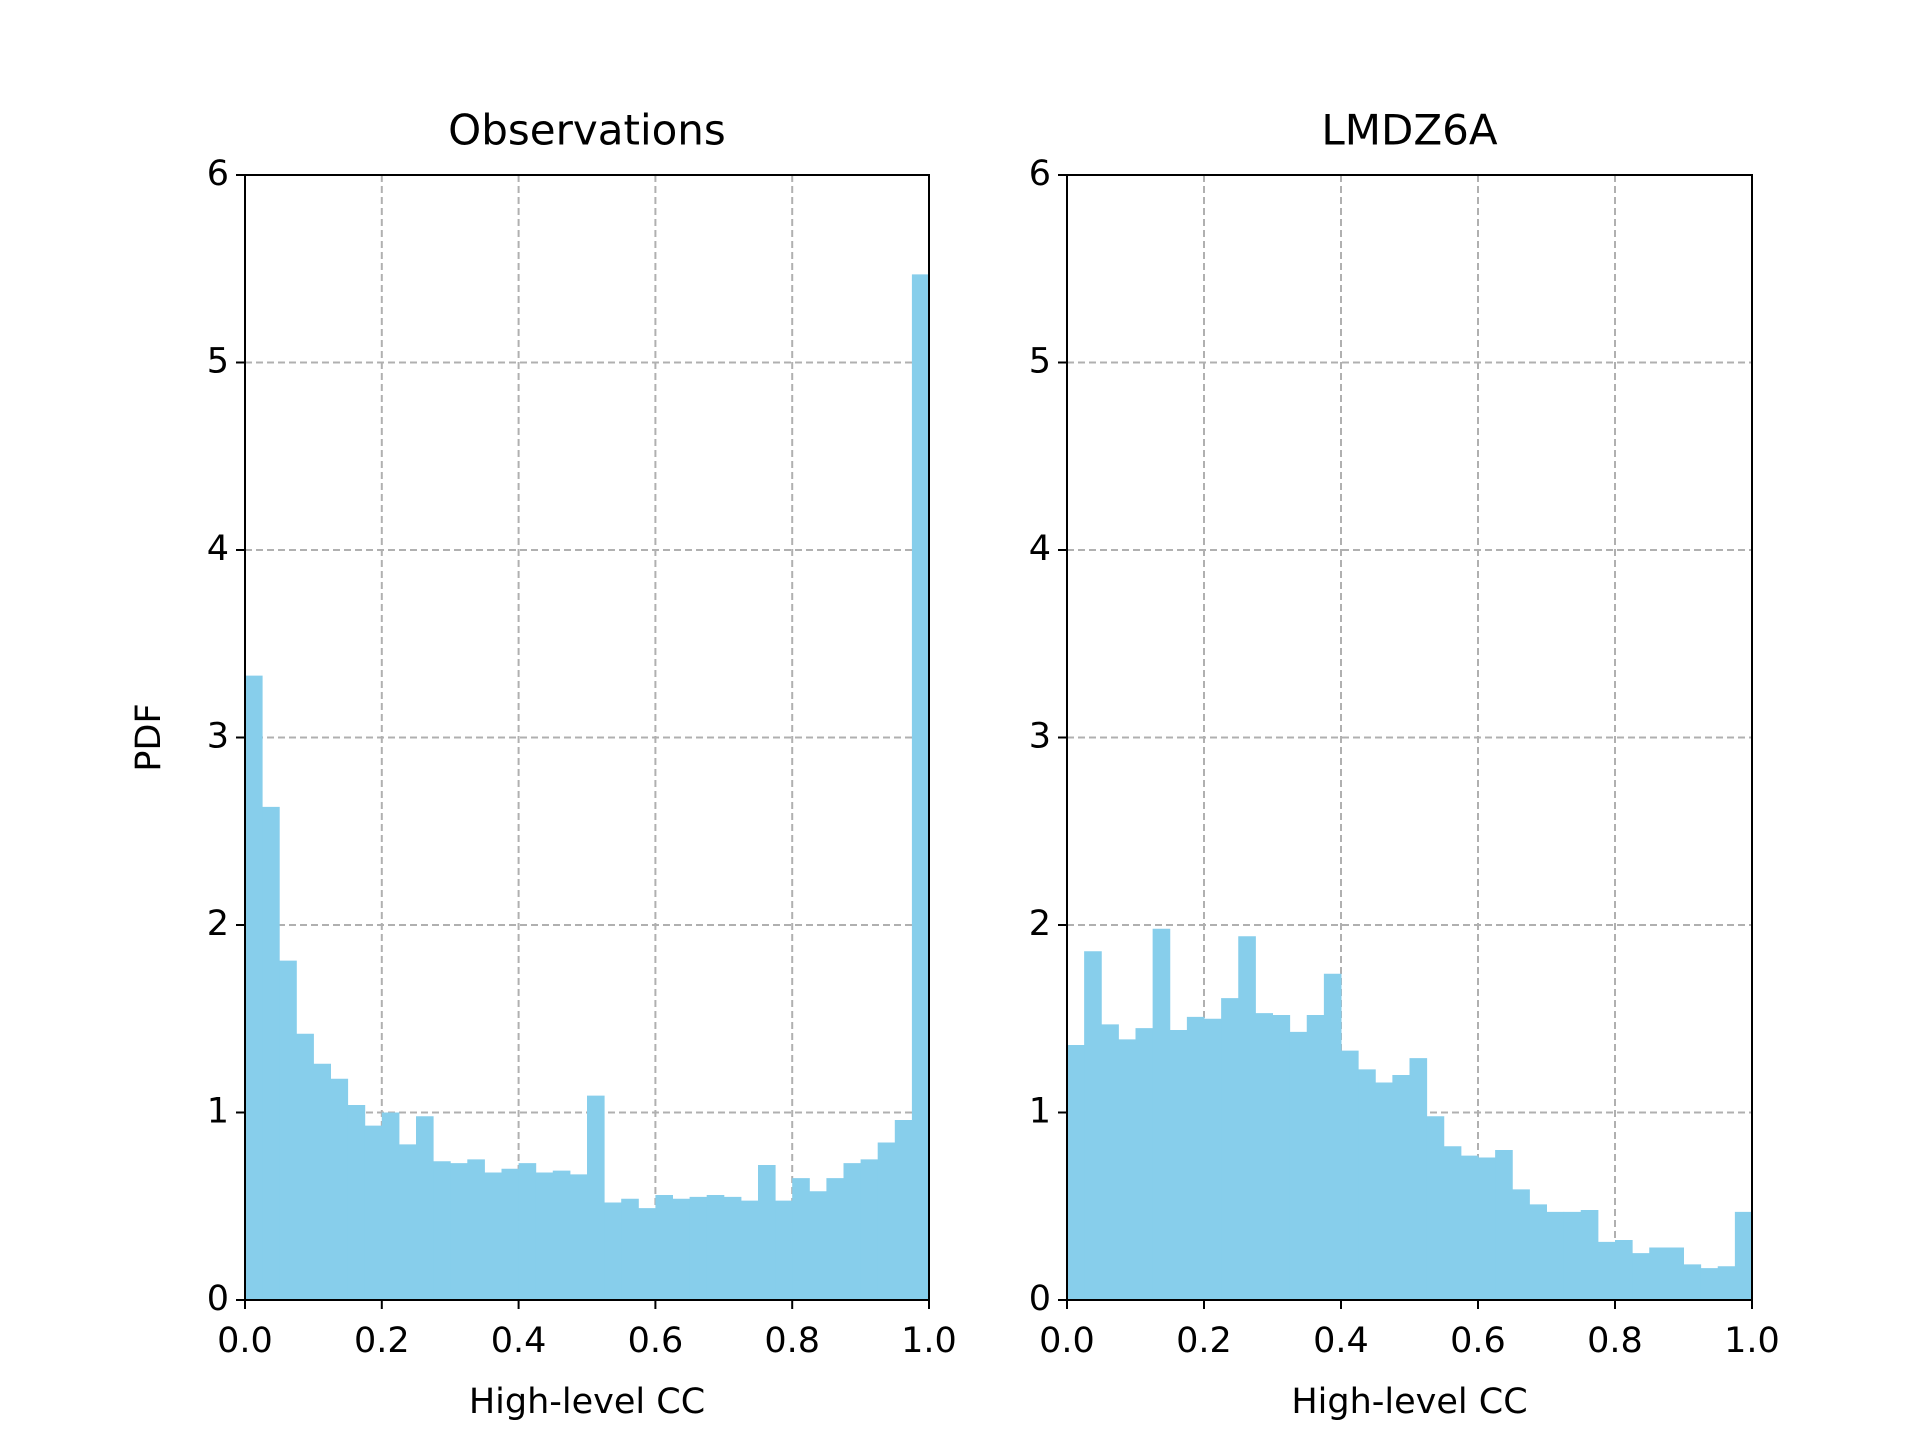 Image resolution: width=1920 pixels, height=1440 pixels. I want to click on chart-title: LMDZ6A, so click(1409, 130).